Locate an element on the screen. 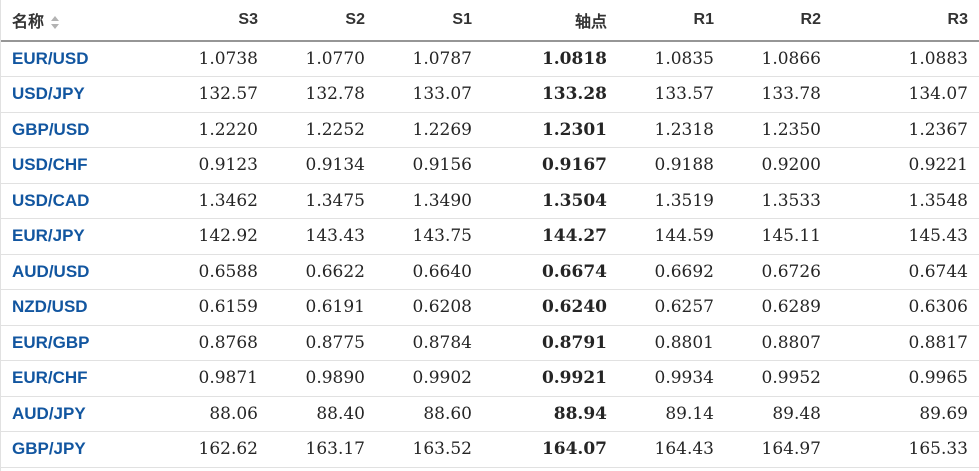 Image resolution: width=979 pixels, height=471 pixels. sort-icon is located at coordinates (55, 23).